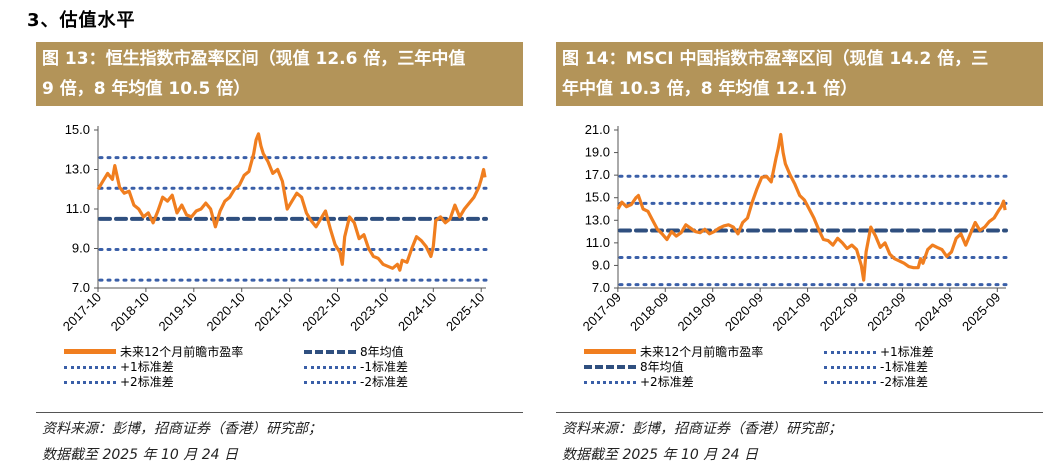 Image resolution: width=1058 pixels, height=475 pixels. What do you see at coordinates (146, 89) in the screenshot?
I see `hsi-title-line2: 9 倍，8 年均值 10.5 倍）` at bounding box center [146, 89].